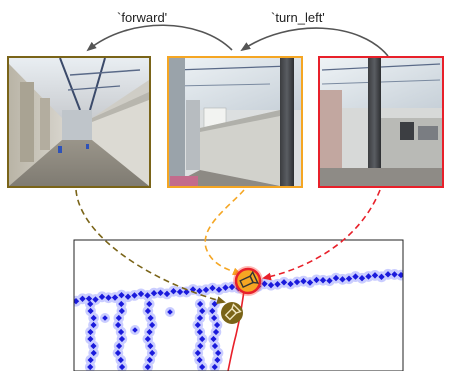 The image size is (451, 371). What do you see at coordinates (79, 122) in the screenshot?
I see `frame-1-border` at bounding box center [79, 122].